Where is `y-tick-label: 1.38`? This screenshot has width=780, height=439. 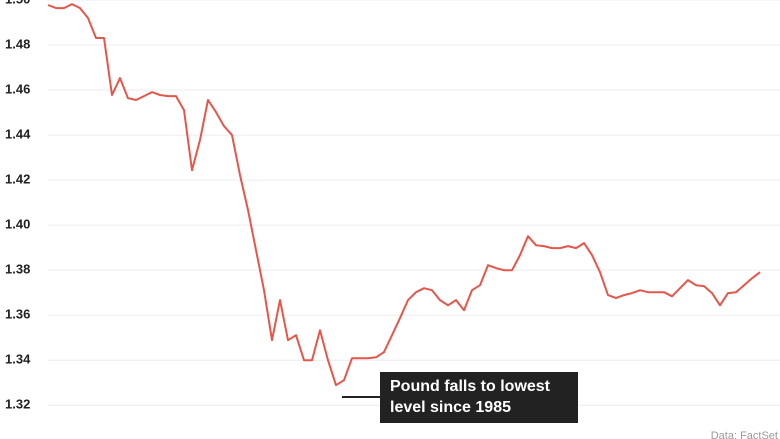 y-tick-label: 1.38 is located at coordinates (17, 269).